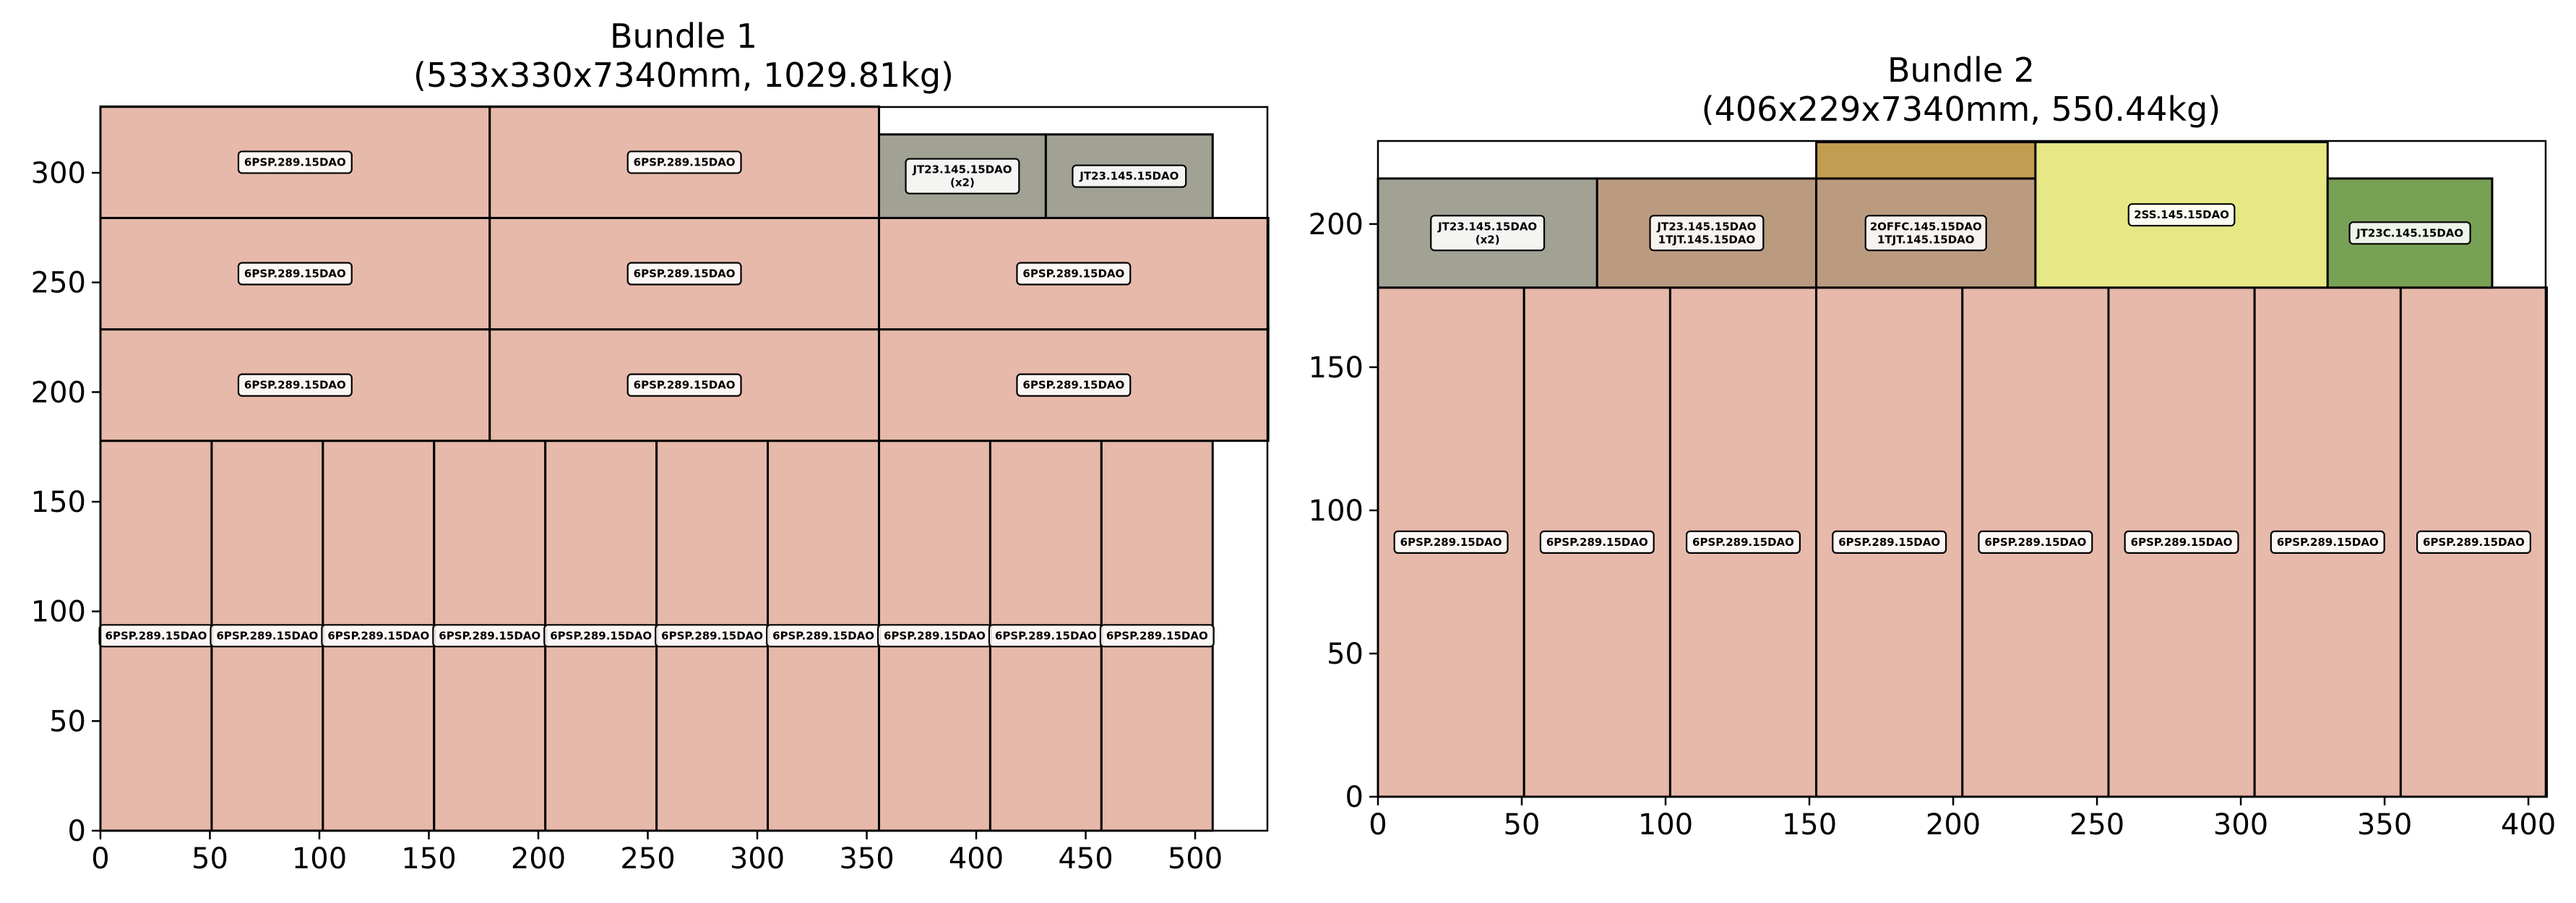 The width and height of the screenshot is (2576, 903). I want to click on x-tick-label: 500, so click(1195, 859).